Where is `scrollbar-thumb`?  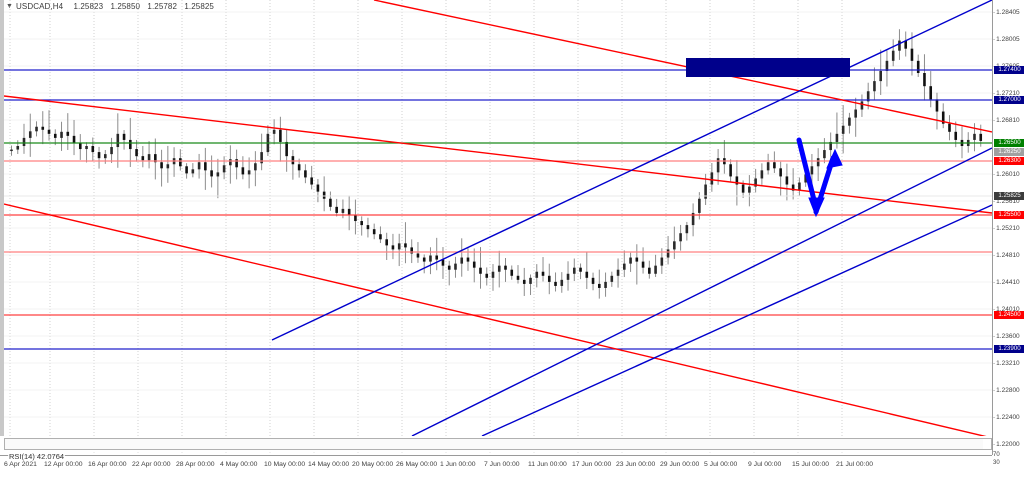 scrollbar-thumb is located at coordinates (494, 444).